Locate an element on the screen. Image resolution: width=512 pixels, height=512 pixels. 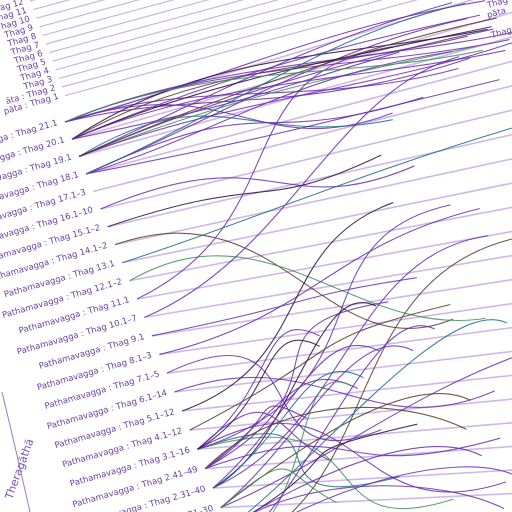
section-title: Theragāthā is located at coordinates (19, 469).